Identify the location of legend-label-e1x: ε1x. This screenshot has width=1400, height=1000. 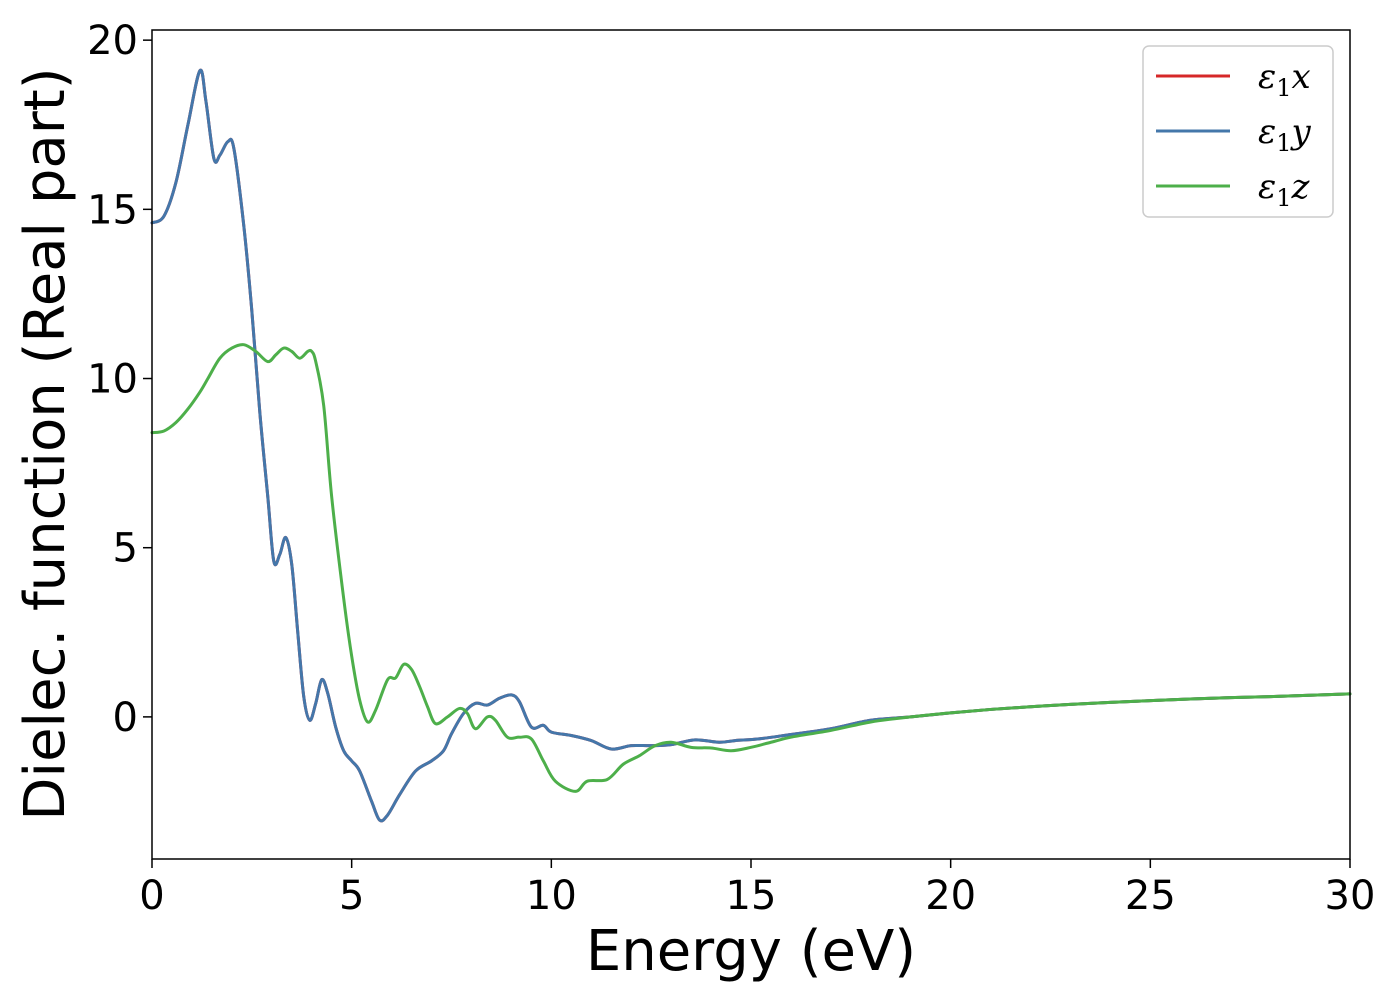
(1284, 79).